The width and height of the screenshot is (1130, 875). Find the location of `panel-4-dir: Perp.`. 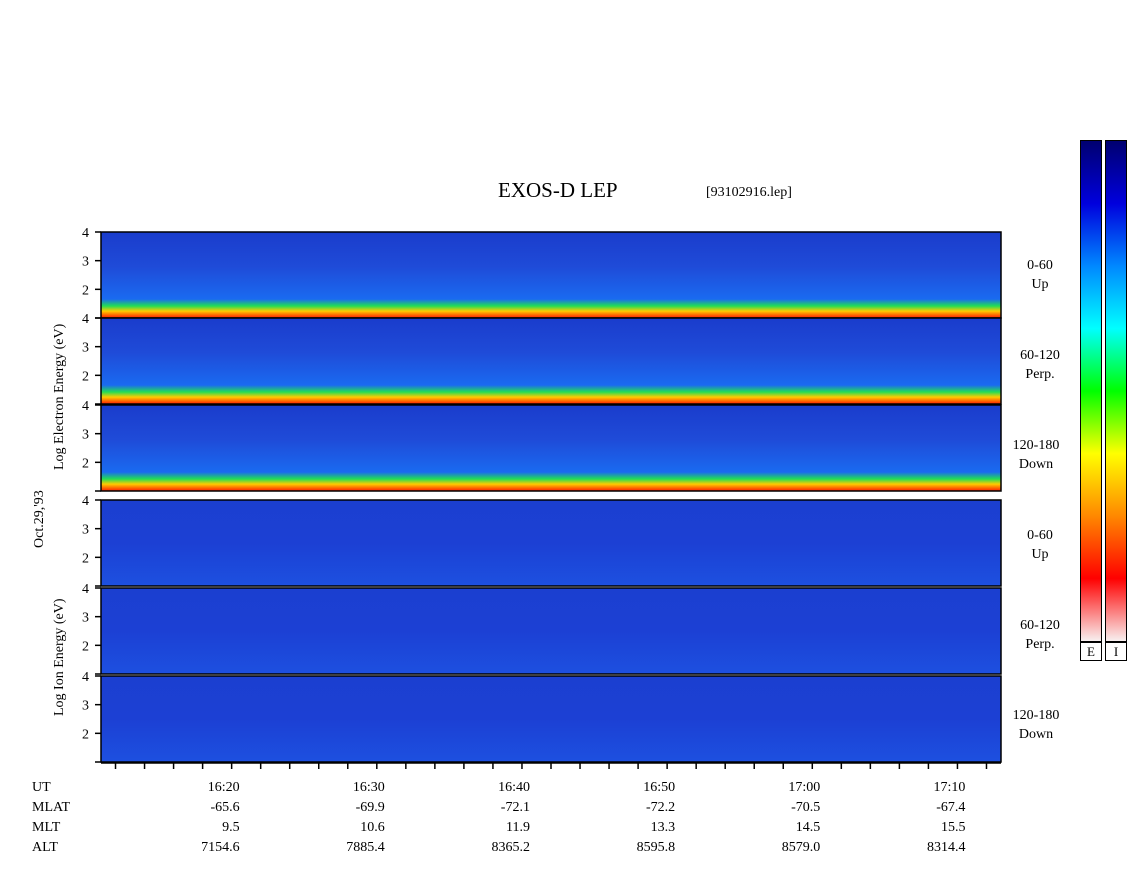

panel-4-dir: Perp. is located at coordinates (1039, 644).